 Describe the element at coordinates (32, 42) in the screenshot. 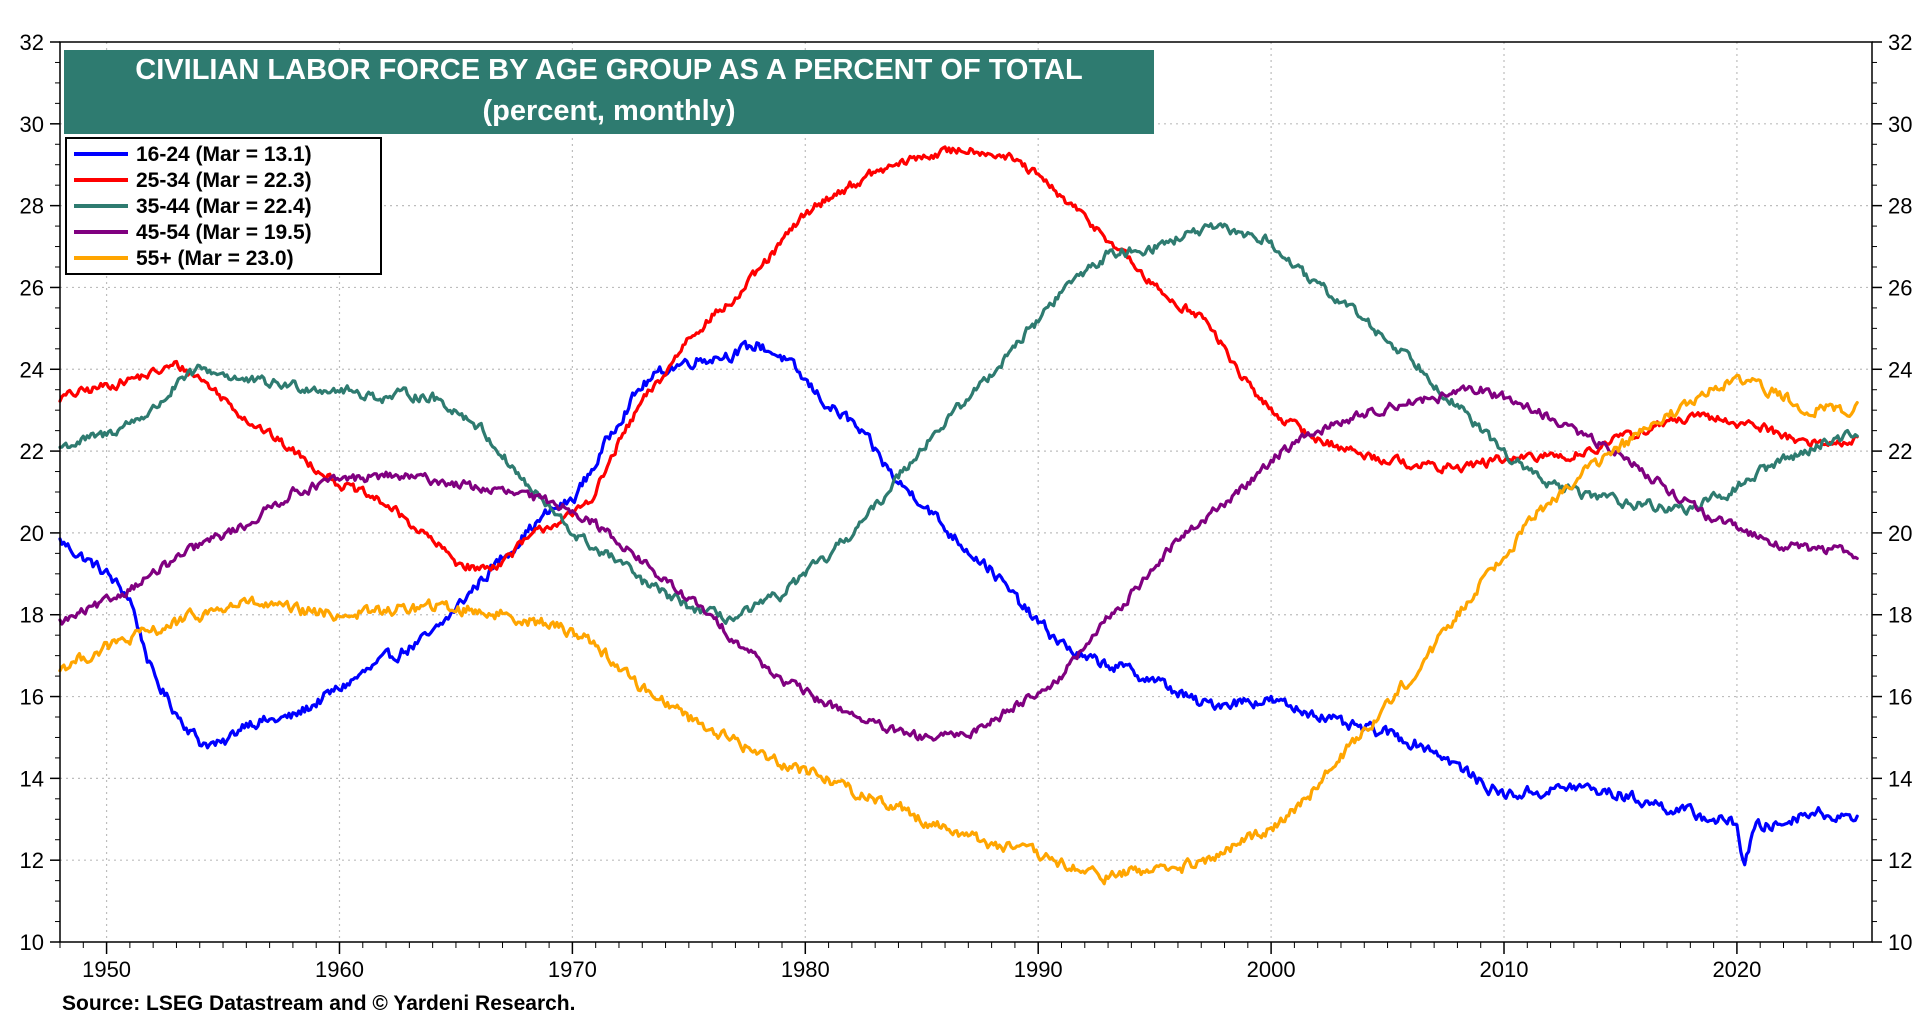

I see `y-tick-label: 32` at that location.